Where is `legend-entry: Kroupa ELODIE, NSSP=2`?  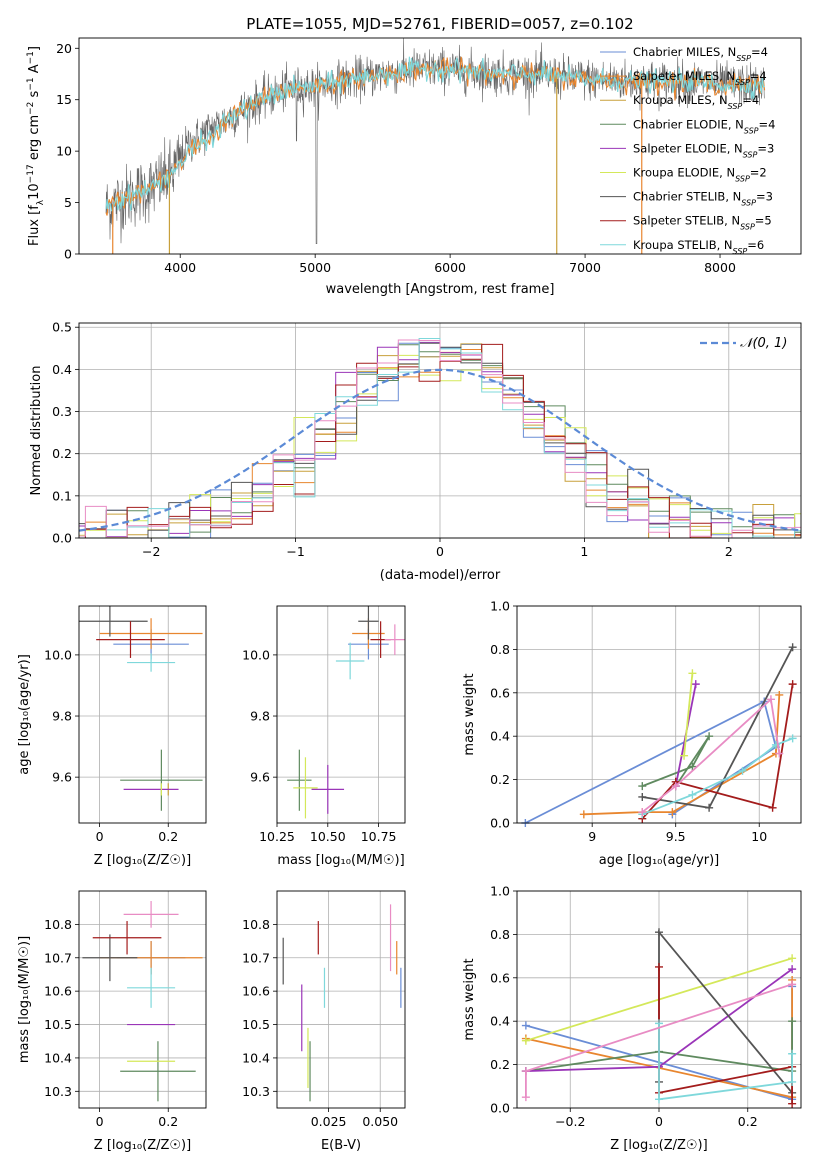 legend-entry: Kroupa ELODIE, NSSP=2 is located at coordinates (700, 175).